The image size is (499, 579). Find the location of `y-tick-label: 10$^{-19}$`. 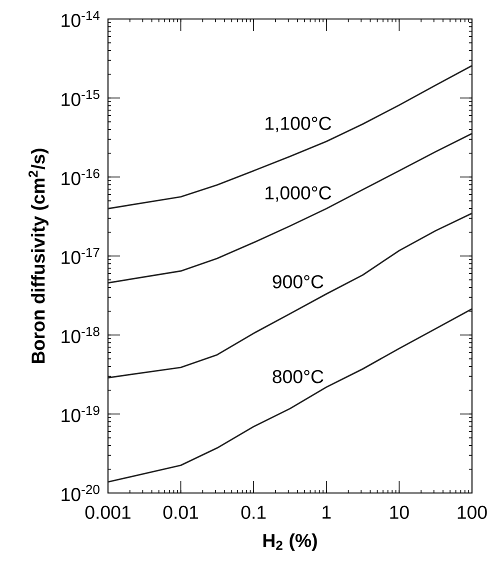

y-tick-label: 10$^{-19}$ is located at coordinates (81, 414).